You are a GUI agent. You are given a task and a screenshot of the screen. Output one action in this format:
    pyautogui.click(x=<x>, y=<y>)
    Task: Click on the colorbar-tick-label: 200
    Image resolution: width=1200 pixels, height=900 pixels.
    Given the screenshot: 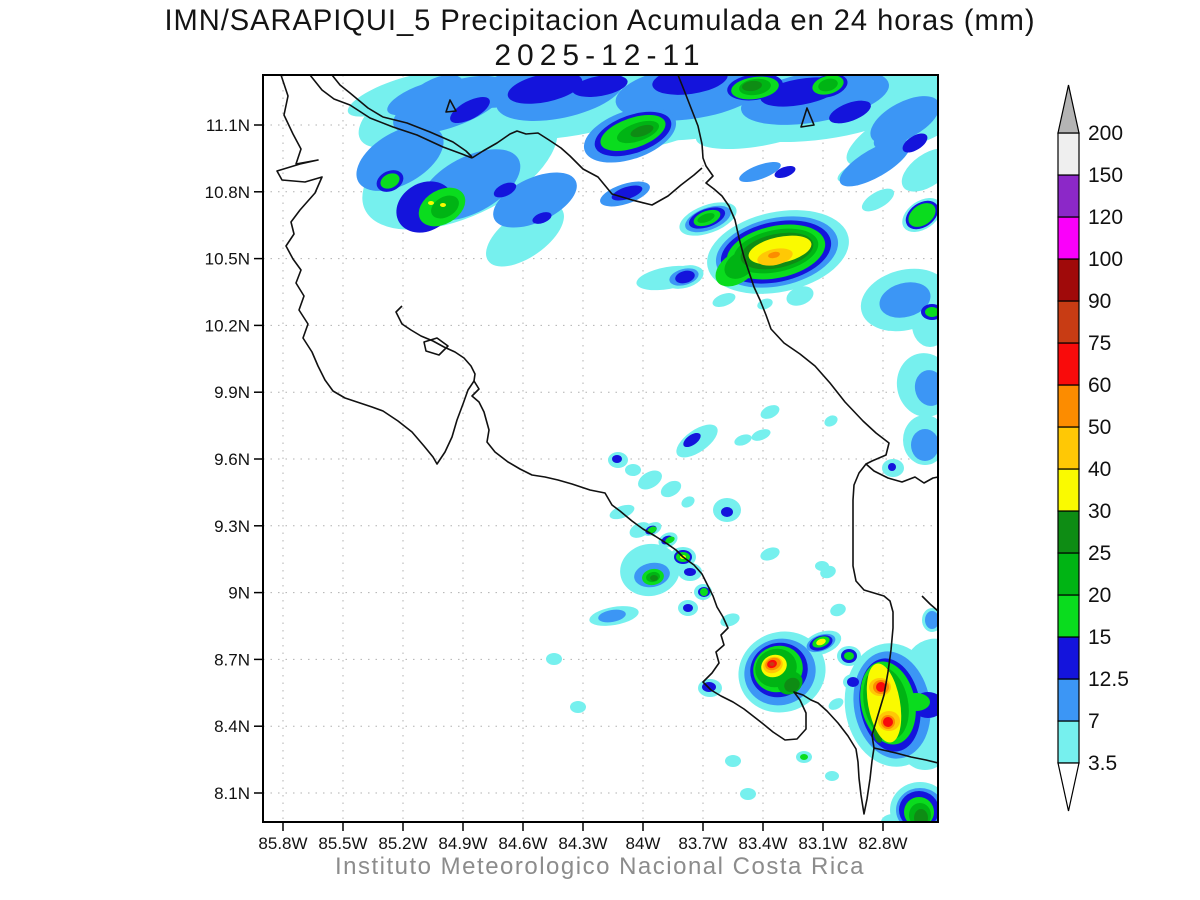 What is the action you would take?
    pyautogui.click(x=1105, y=133)
    